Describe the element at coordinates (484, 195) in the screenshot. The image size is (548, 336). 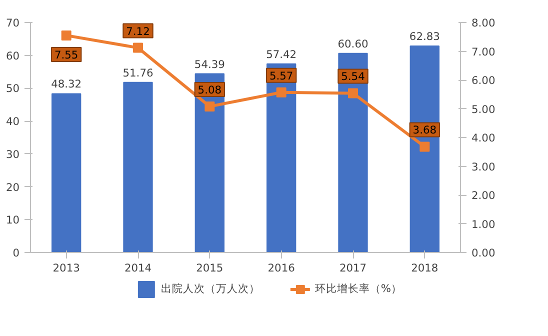
I see `y2-tick-label: 2.00` at that location.